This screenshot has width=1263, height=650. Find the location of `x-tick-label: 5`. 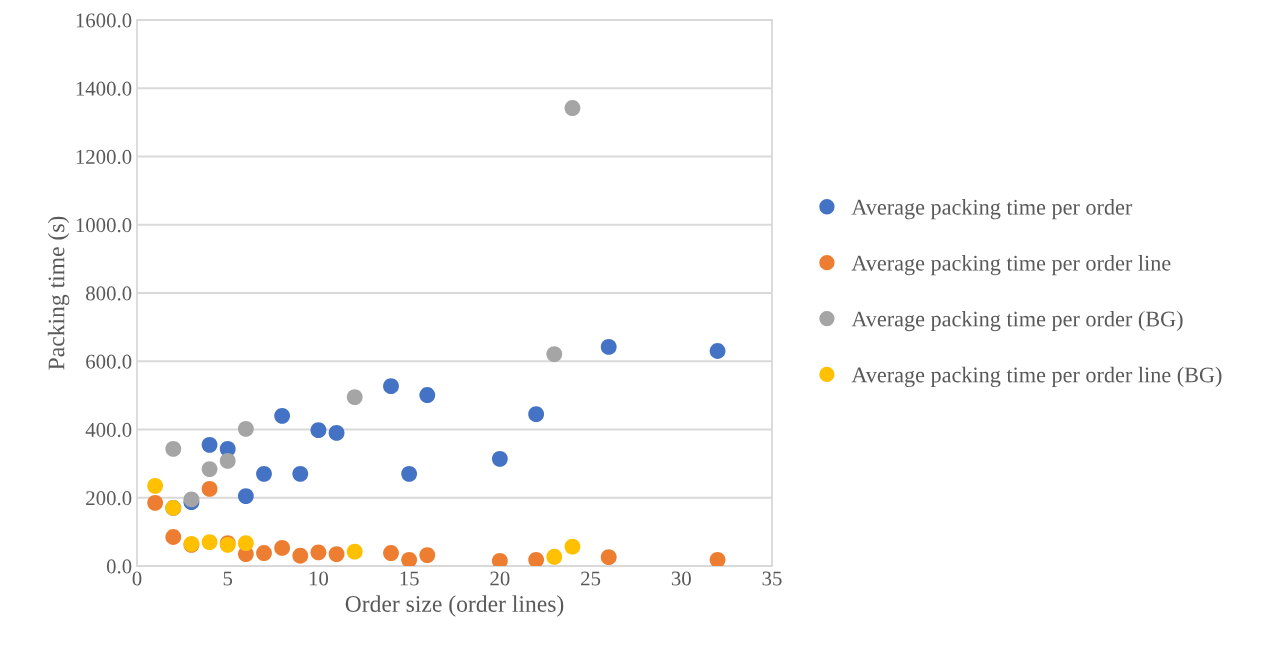

x-tick-label: 5 is located at coordinates (228, 578).